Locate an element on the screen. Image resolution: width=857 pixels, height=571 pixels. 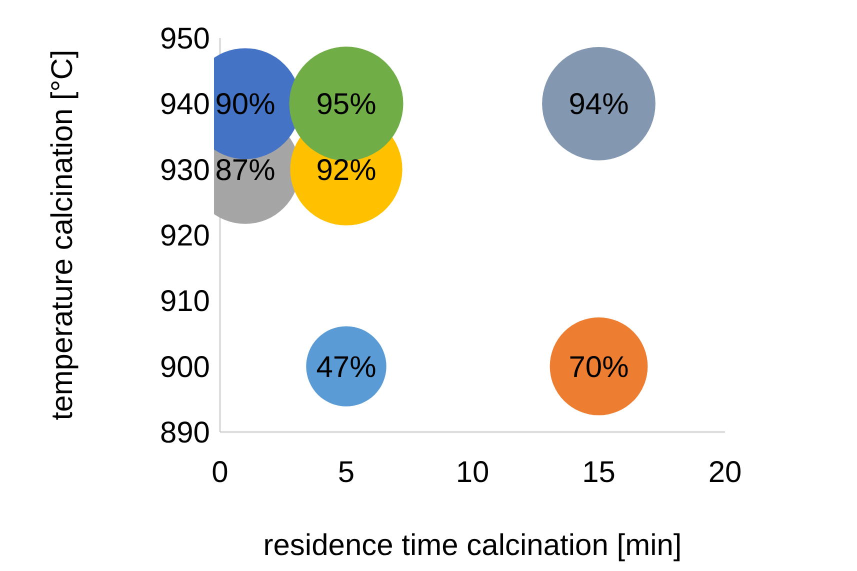
annotation: 87% is located at coordinates (245, 170).